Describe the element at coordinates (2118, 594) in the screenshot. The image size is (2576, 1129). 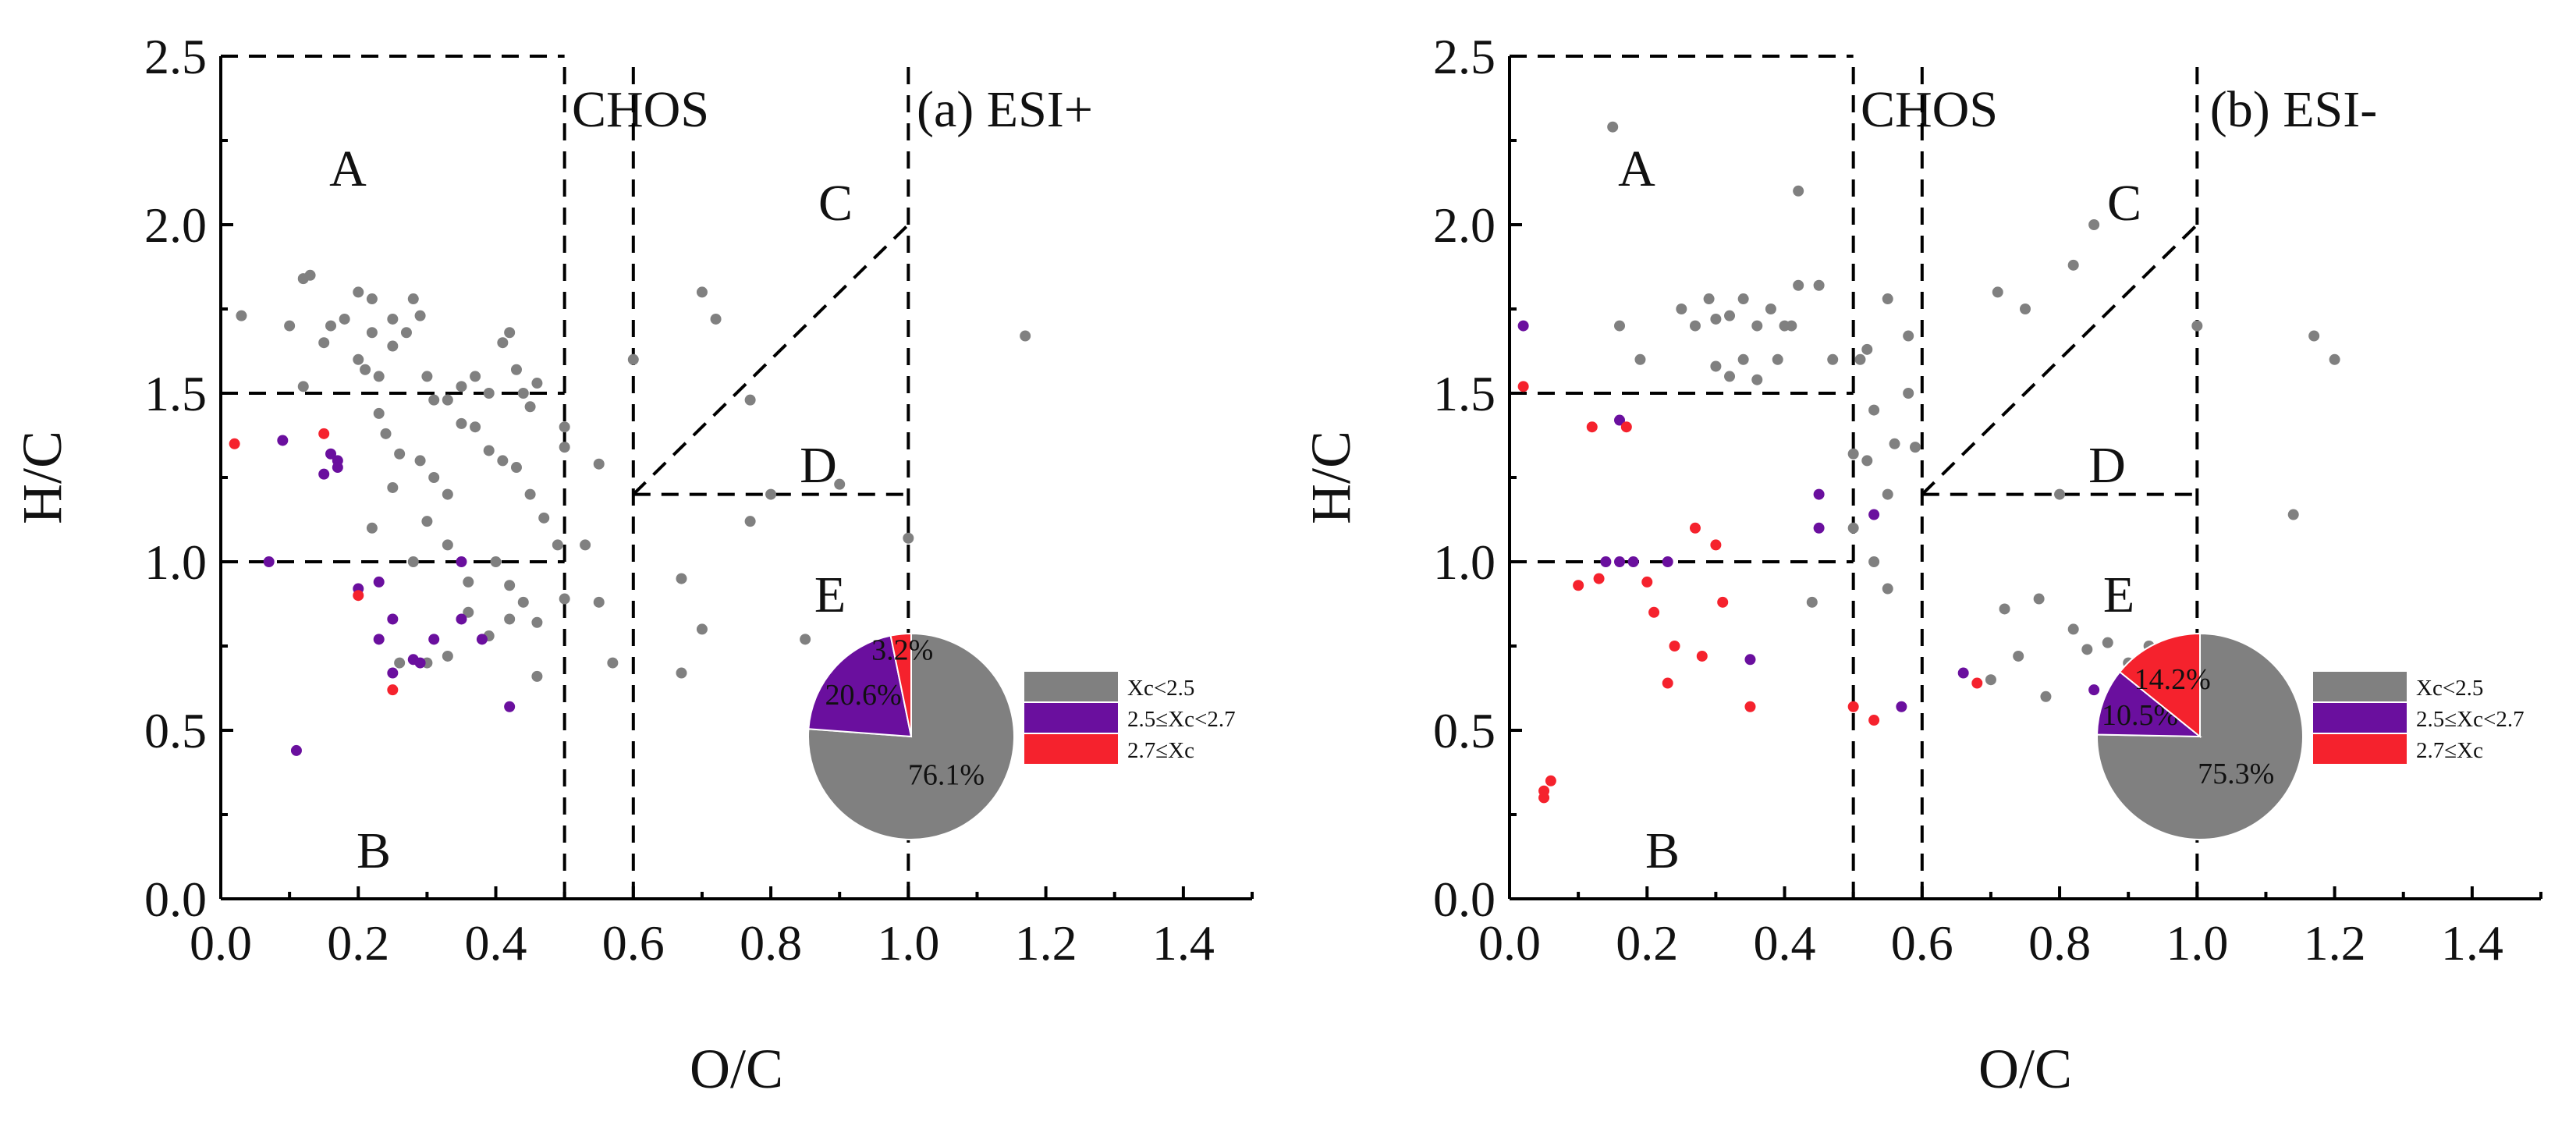
I see `region-label-e: E` at that location.